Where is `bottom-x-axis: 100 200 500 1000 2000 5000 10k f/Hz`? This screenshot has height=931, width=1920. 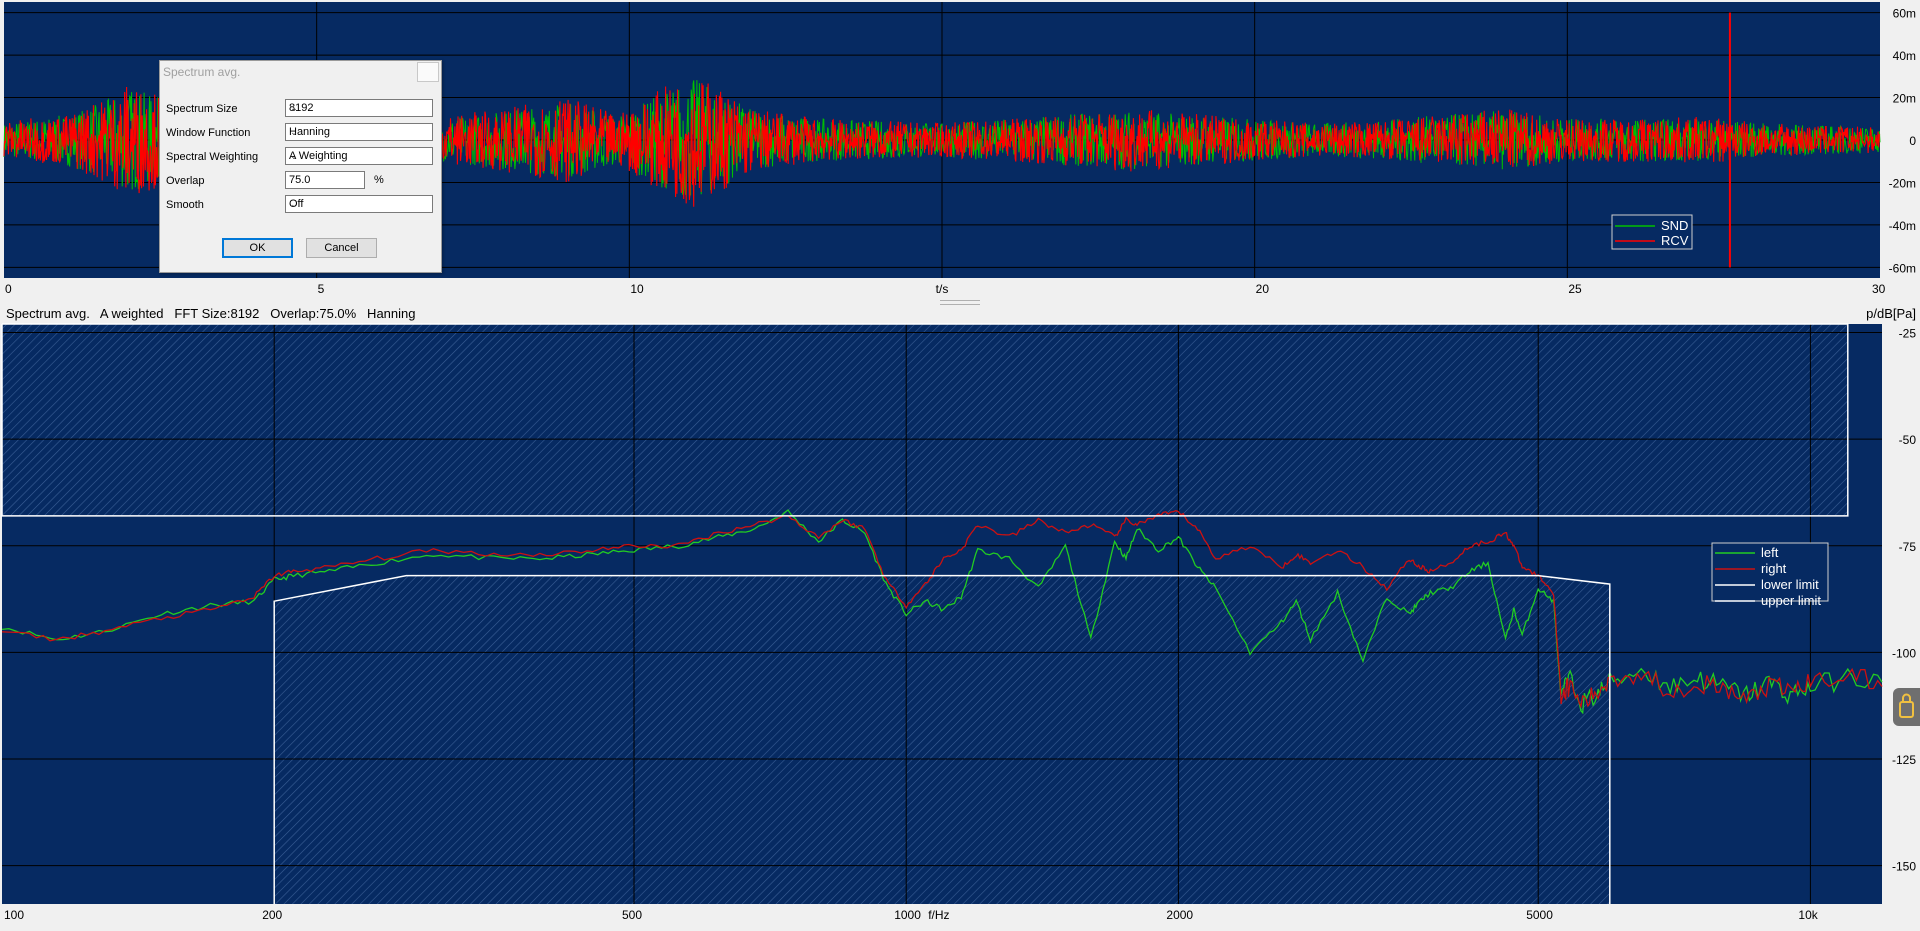
bottom-x-axis: 100 200 500 1000 2000 5000 10k f/Hz is located at coordinates (911, 915).